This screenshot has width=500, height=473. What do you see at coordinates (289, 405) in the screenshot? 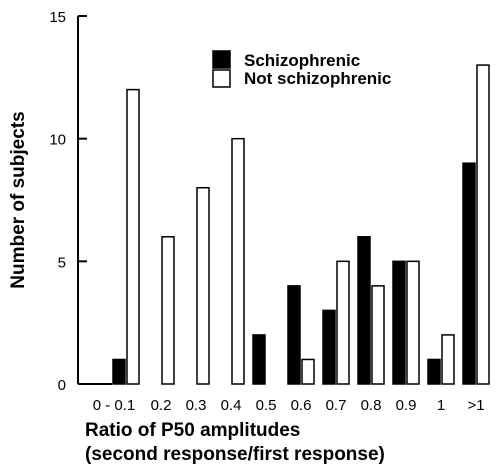
I see `x-ticks-group: 0 - 0.1 0.2 0.3 0.4 0.5 0.6 0.7 0.8 0.9 1 >1` at bounding box center [289, 405].